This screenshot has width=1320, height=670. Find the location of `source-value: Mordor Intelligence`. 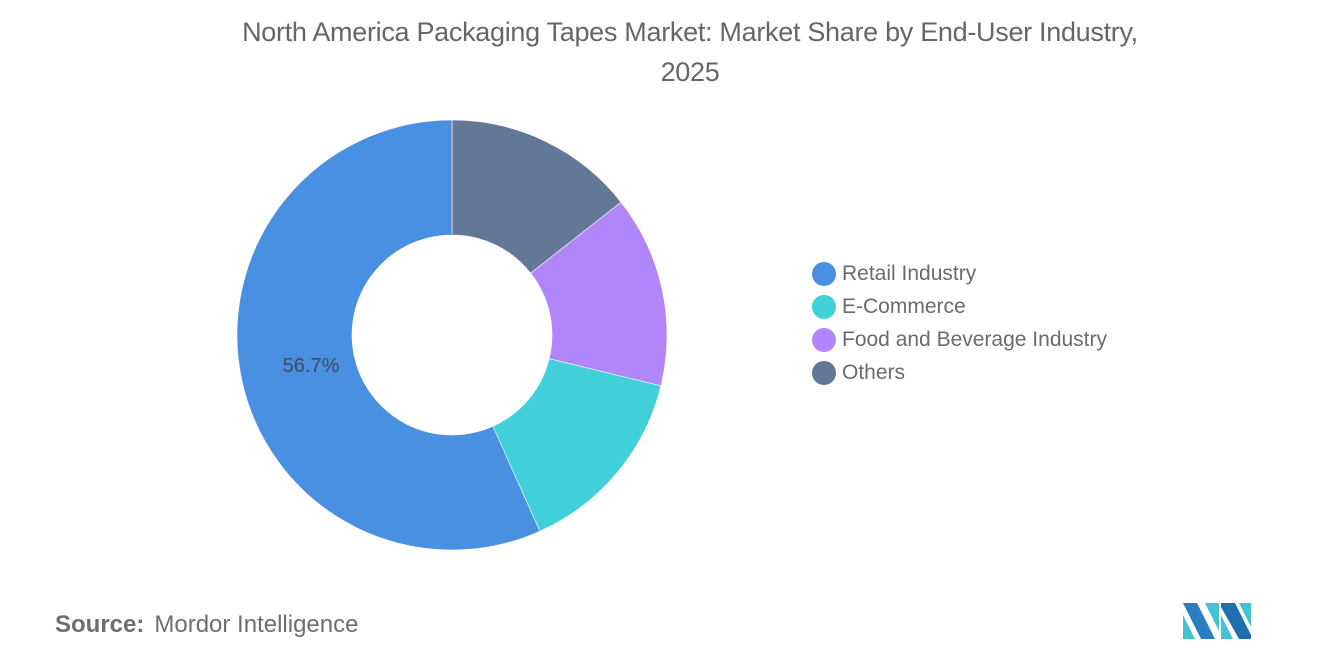

source-value: Mordor Intelligence is located at coordinates (256, 624).